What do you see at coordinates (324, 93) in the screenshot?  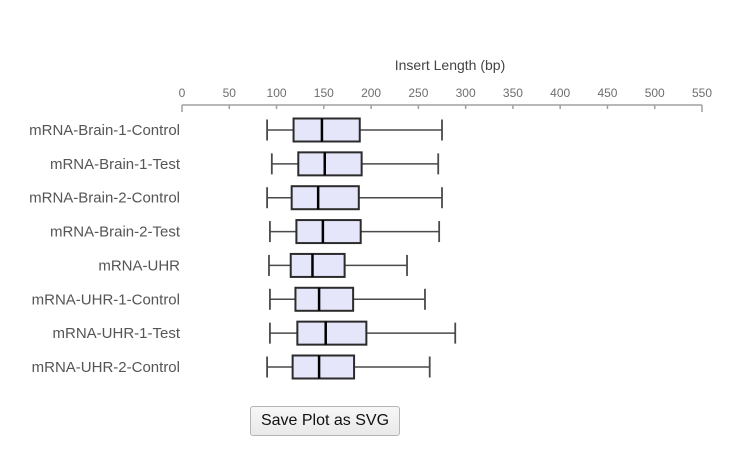 I see `axis-tick-label: 150` at bounding box center [324, 93].